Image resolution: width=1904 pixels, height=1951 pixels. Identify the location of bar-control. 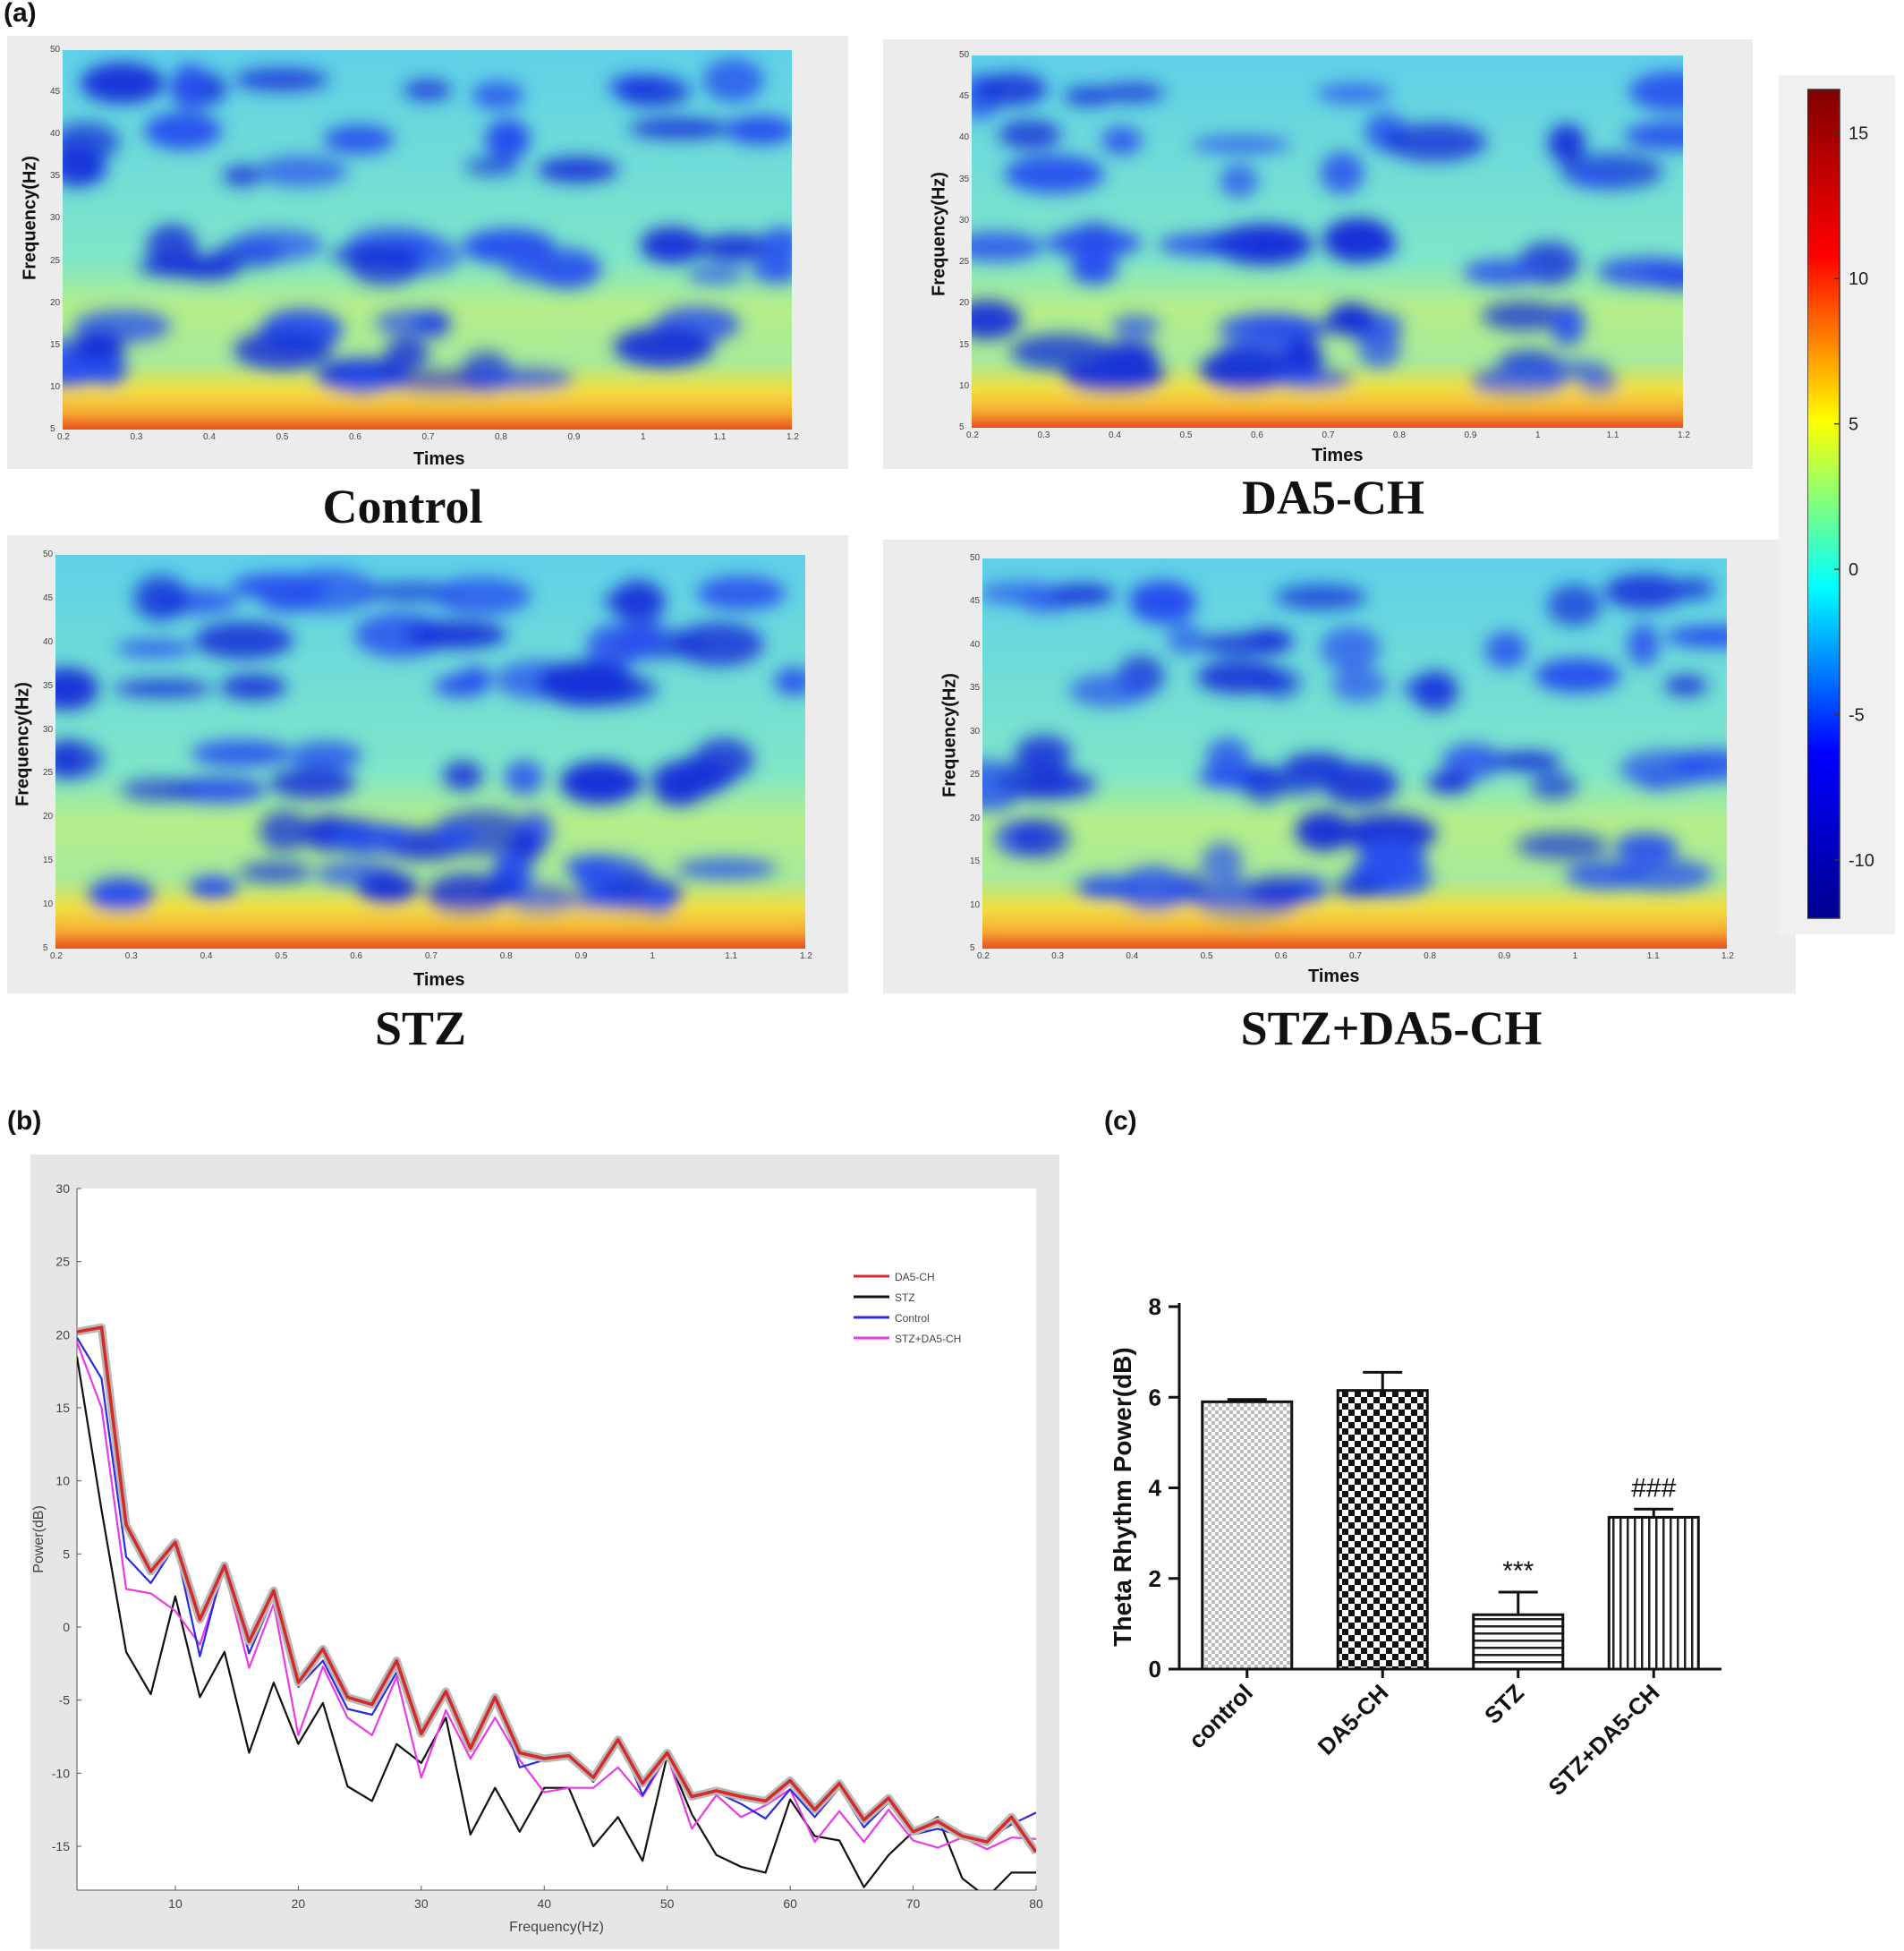
(1247, 1535).